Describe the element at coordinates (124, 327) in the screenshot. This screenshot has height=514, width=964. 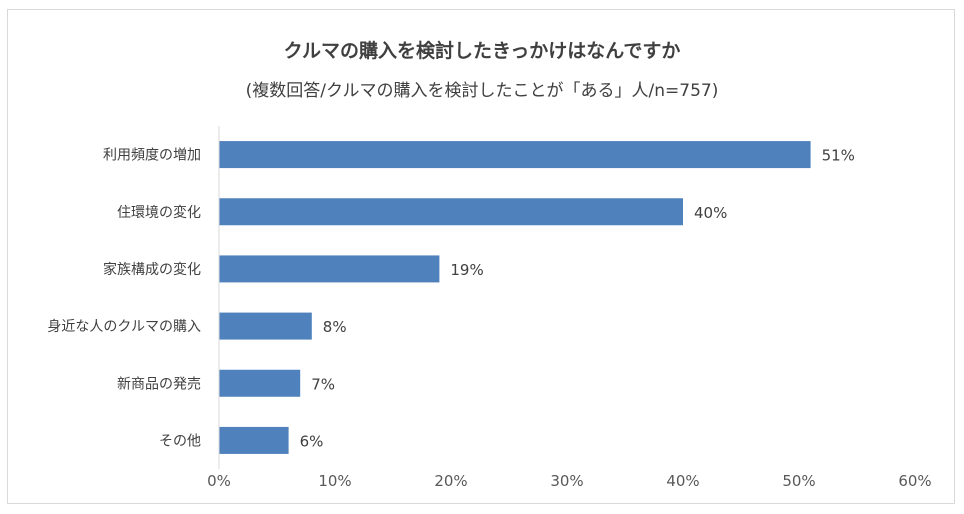
I see `category-label: 身近な人のクルマの購入` at that location.